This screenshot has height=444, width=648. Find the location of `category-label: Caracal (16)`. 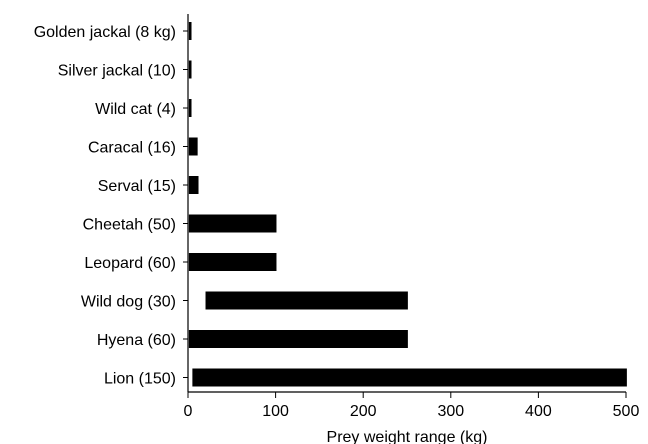

category-label: Caracal (16) is located at coordinates (132, 148).